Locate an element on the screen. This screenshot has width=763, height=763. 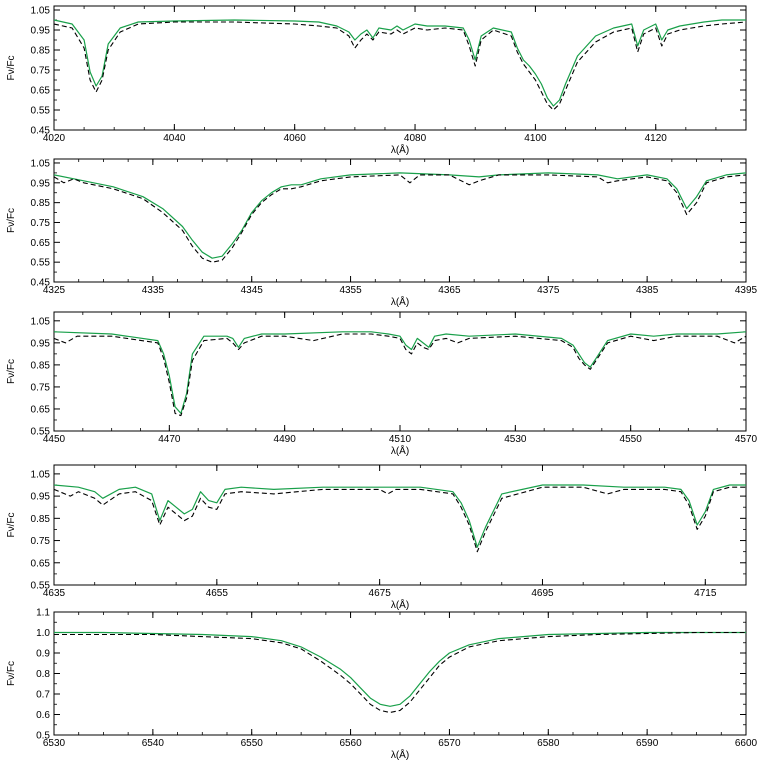
x-tick-label: 6590 is located at coordinates (647, 743).